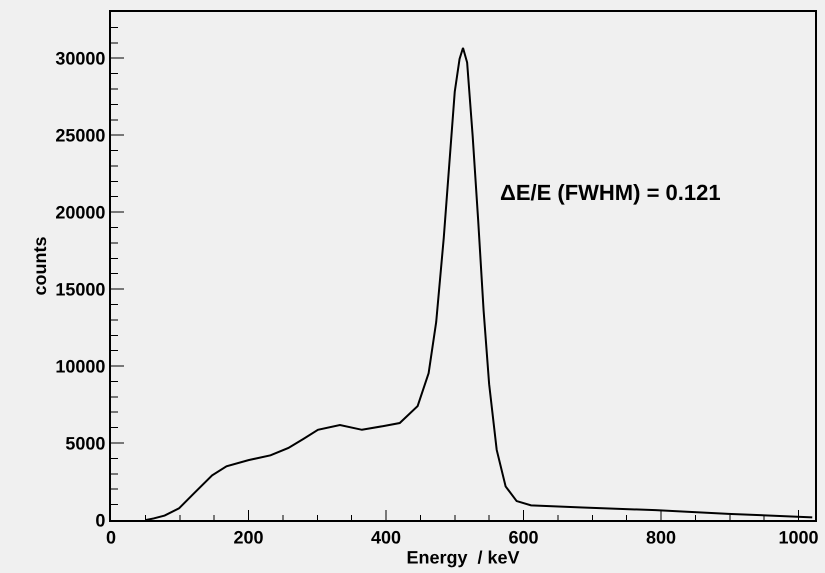 Image resolution: width=825 pixels, height=573 pixels. I want to click on y-tick-label: 20000, so click(80, 212).